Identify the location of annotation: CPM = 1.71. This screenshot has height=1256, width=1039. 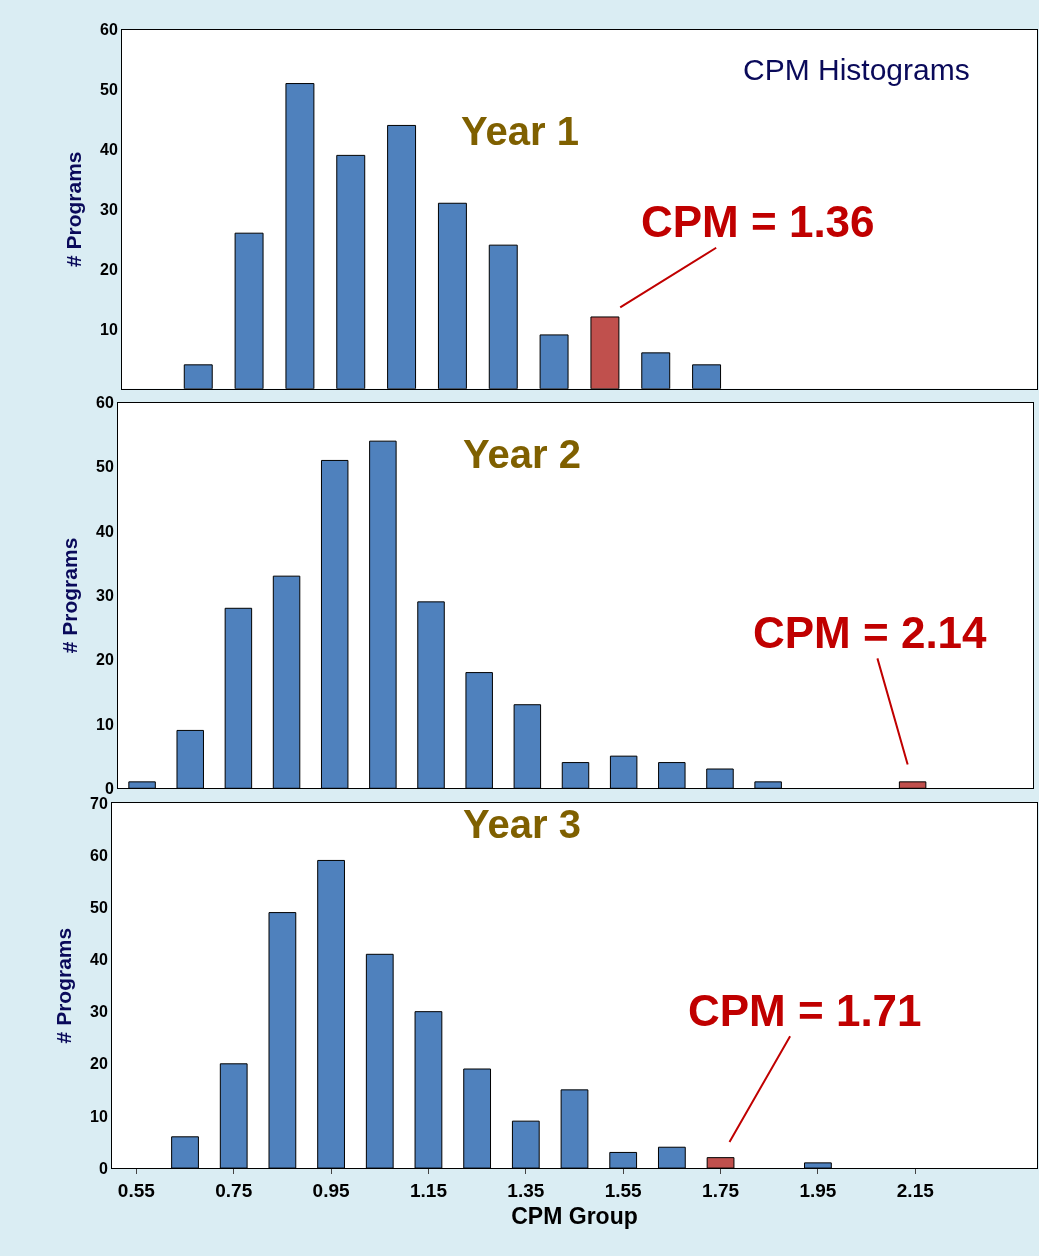
(805, 1010).